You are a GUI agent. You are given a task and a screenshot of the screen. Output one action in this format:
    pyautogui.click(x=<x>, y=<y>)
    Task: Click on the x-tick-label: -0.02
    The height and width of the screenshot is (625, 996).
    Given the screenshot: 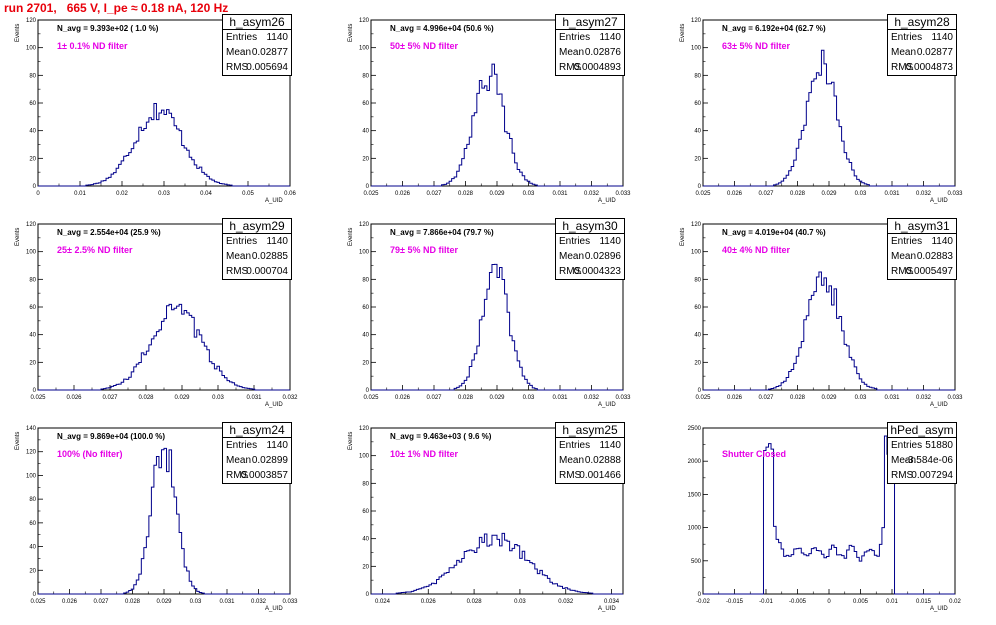 What is the action you would take?
    pyautogui.click(x=703, y=602)
    